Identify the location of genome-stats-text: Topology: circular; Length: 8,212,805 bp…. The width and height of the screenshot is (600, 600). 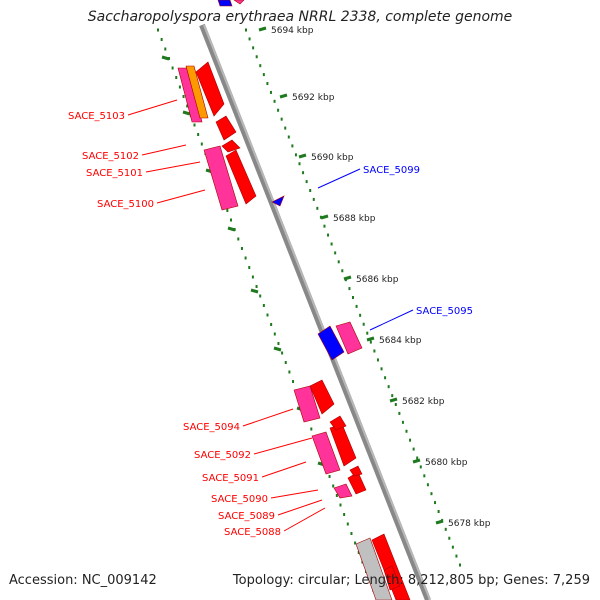
(411, 580).